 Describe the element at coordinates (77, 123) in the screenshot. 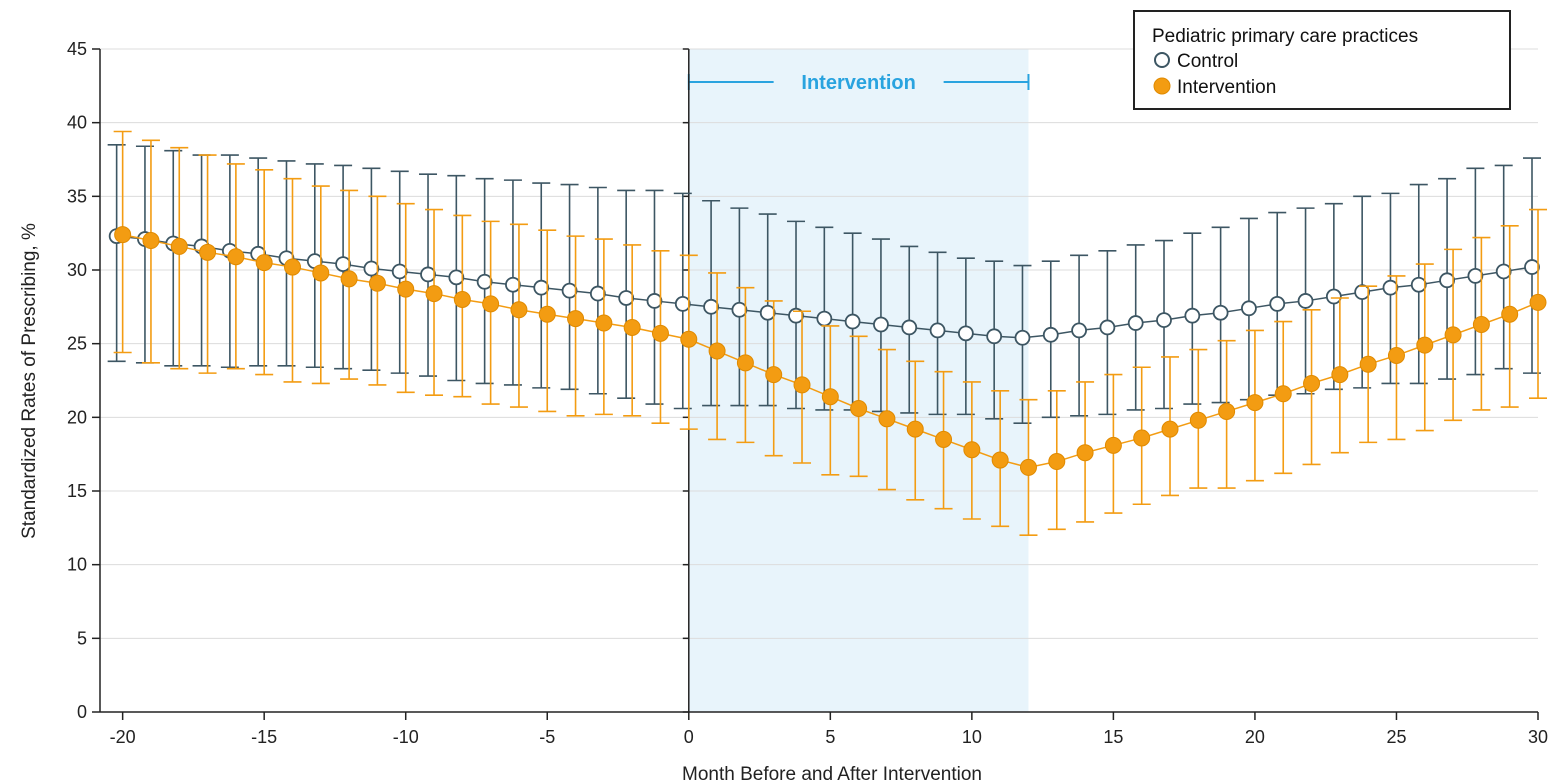

I see `y-tick-label: 40` at that location.